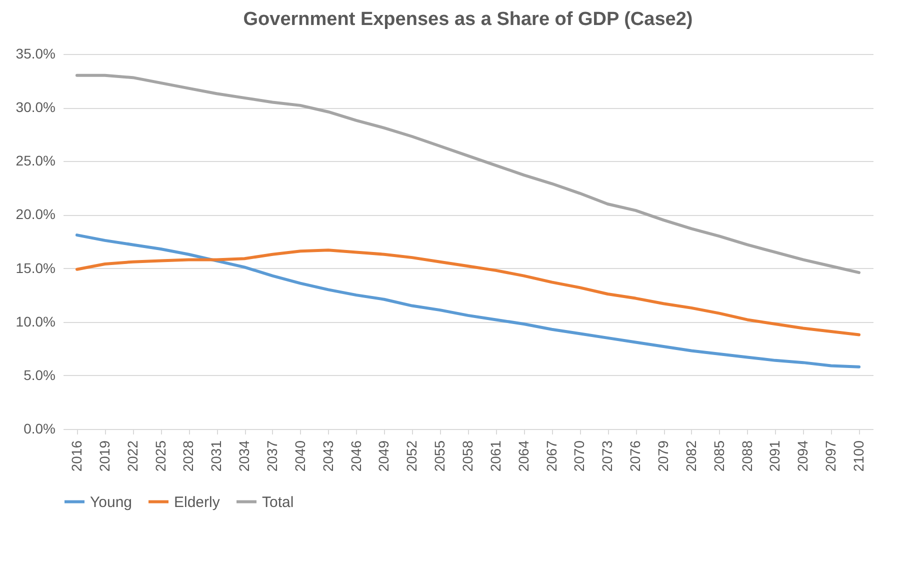 The height and width of the screenshot is (577, 921). I want to click on x-tick-label: 2082, so click(690, 456).